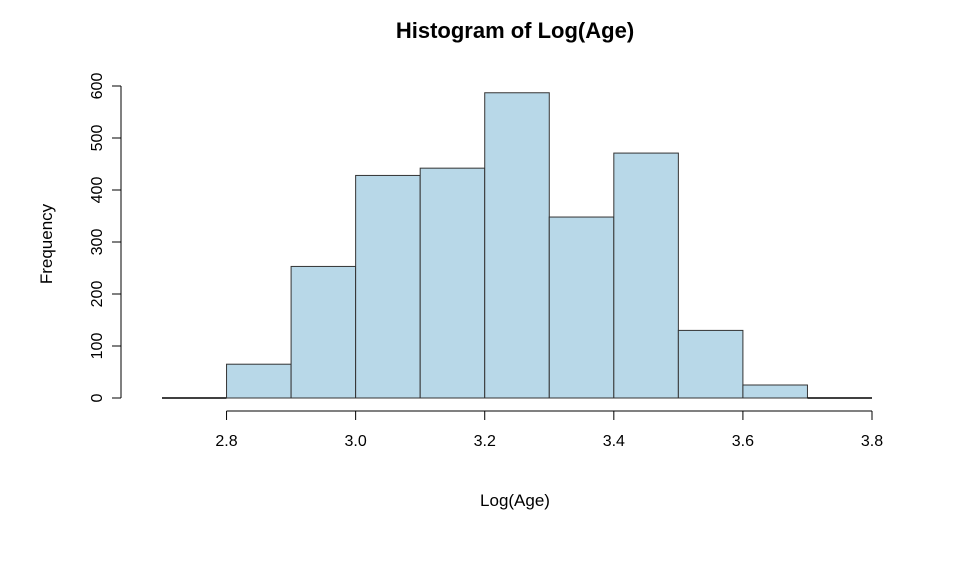 Image resolution: width=967 pixels, height=569 pixels. What do you see at coordinates (97, 294) in the screenshot?
I see `y-tick-label: 200` at bounding box center [97, 294].